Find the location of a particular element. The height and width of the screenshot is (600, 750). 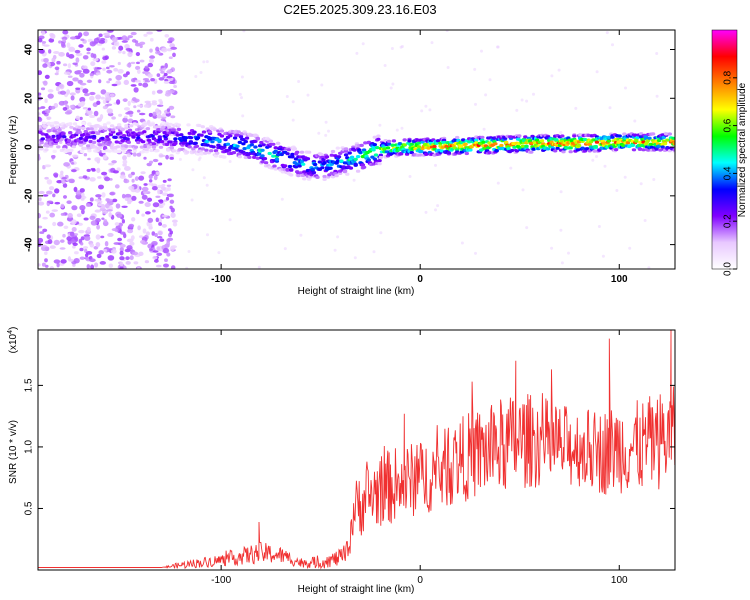

spectrogram-ytick-label: -20 is located at coordinates (29, 195).